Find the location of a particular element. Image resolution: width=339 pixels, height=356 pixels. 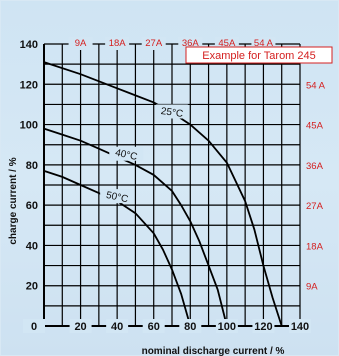

annotation-text: Example for Tarom 245 is located at coordinates (259, 56).